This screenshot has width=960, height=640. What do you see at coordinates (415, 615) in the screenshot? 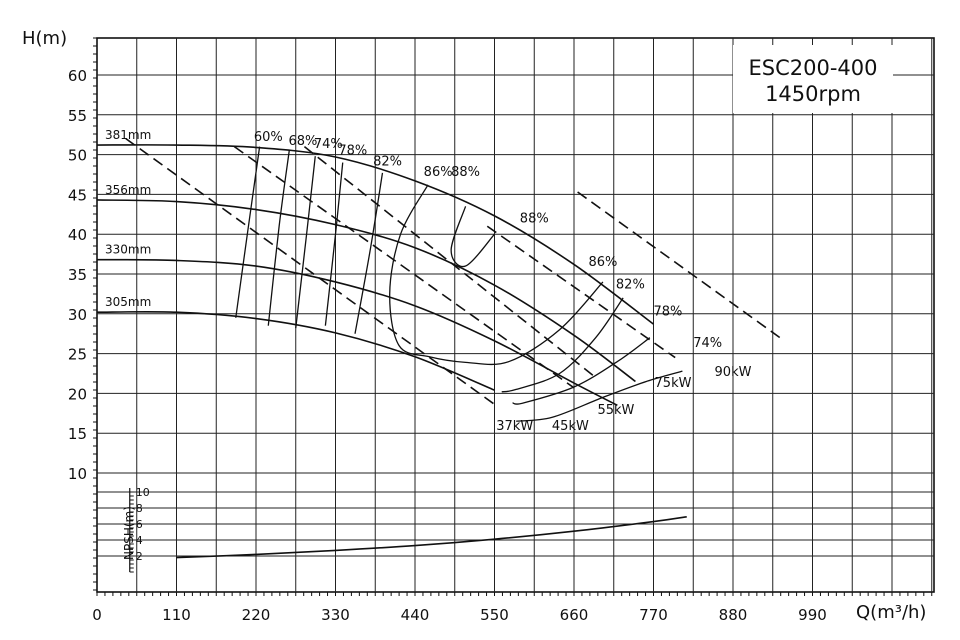
I see `x-tick-label: 440` at bounding box center [415, 615].